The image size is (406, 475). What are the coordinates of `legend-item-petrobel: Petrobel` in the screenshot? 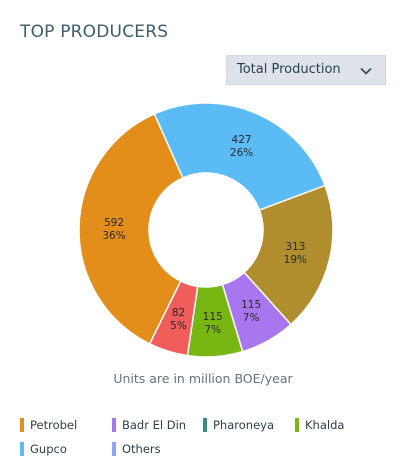 It's located at (48, 425).